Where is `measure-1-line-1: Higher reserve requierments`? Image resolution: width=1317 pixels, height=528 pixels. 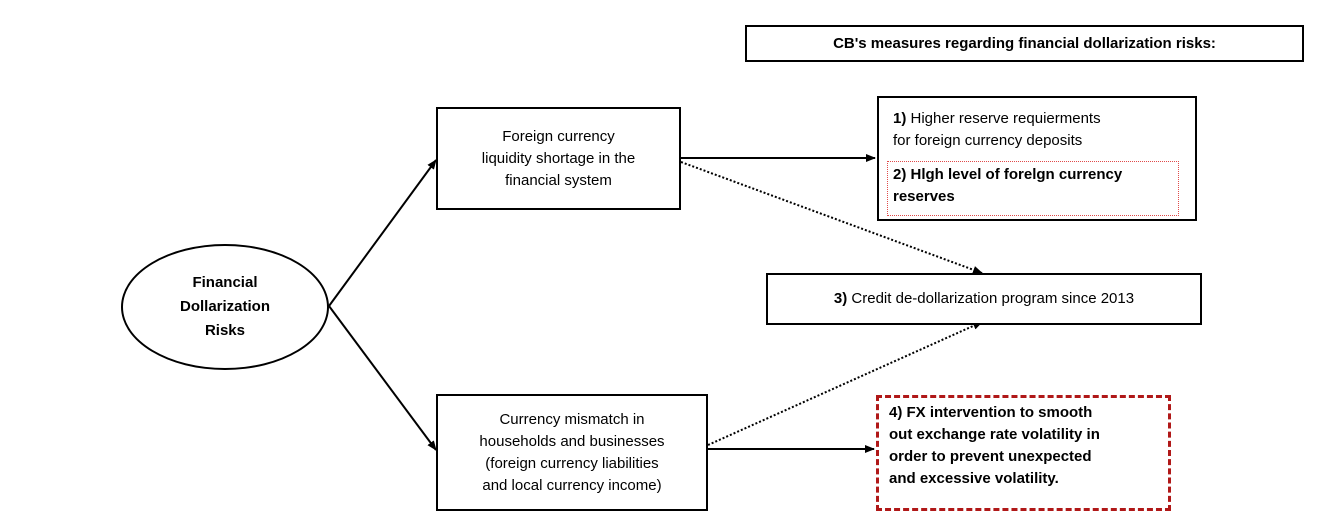
measure-1-line-1: Higher reserve requierments is located at coordinates (1005, 118).